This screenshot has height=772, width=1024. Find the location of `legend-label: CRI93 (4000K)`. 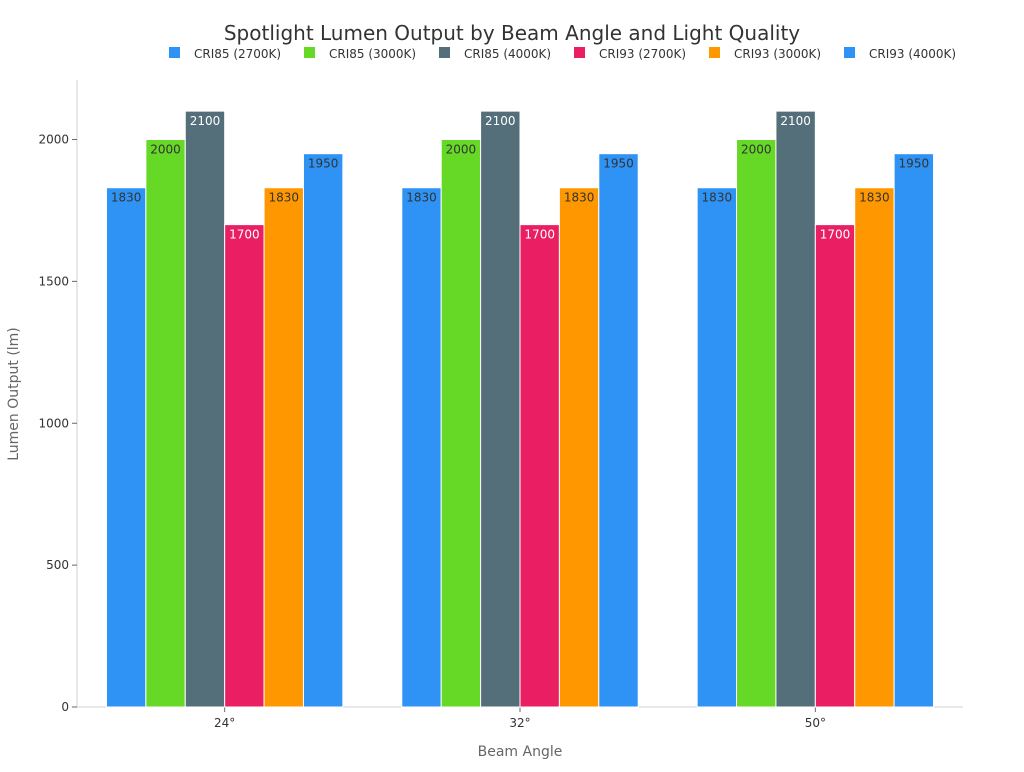

legend-label: CRI93 (4000K) is located at coordinates (912, 54).